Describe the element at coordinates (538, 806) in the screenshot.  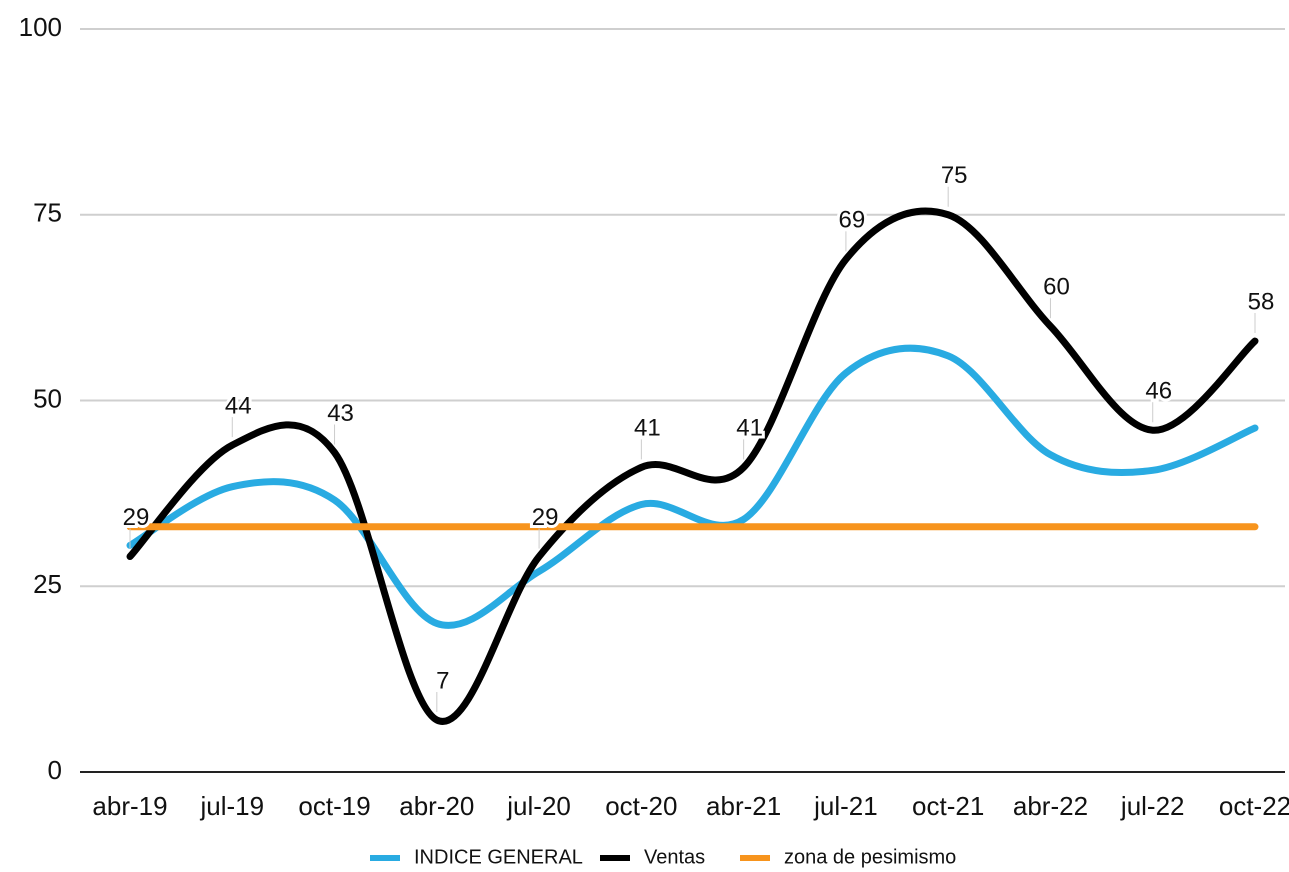
I see `x-tick-label: jul-20` at that location.